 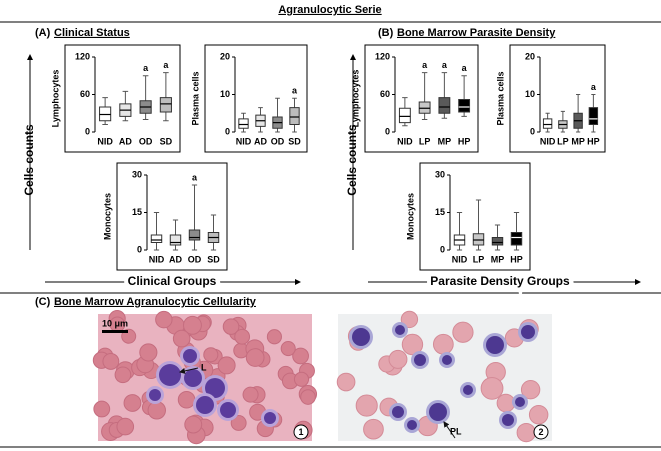 What do you see at coordinates (456, 431) in the screenshot?
I see `cell-label: PL` at bounding box center [456, 431].